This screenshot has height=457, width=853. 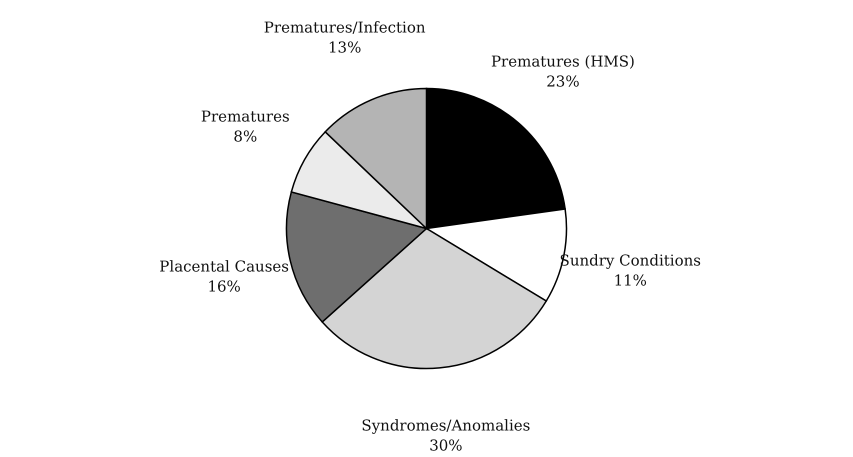 What do you see at coordinates (245, 136) in the screenshot?
I see `data-label: 8%` at bounding box center [245, 136].